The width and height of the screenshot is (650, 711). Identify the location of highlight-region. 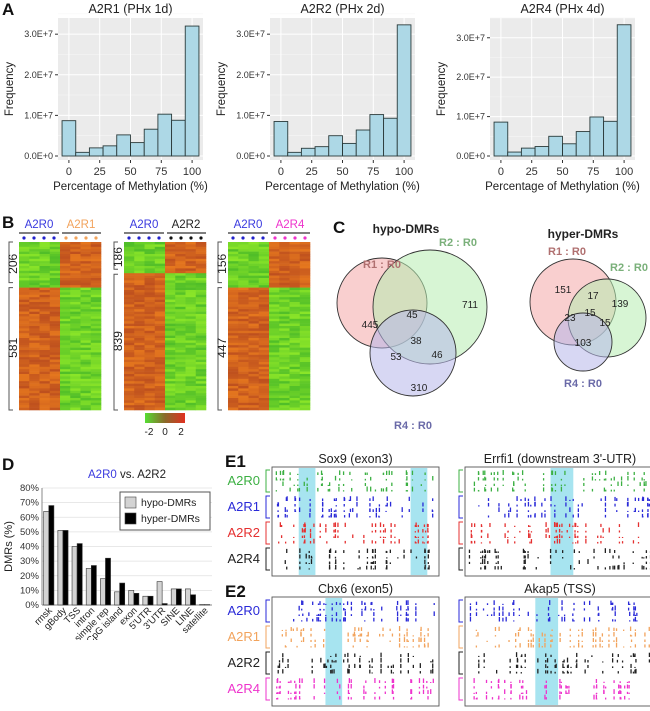
(419, 521).